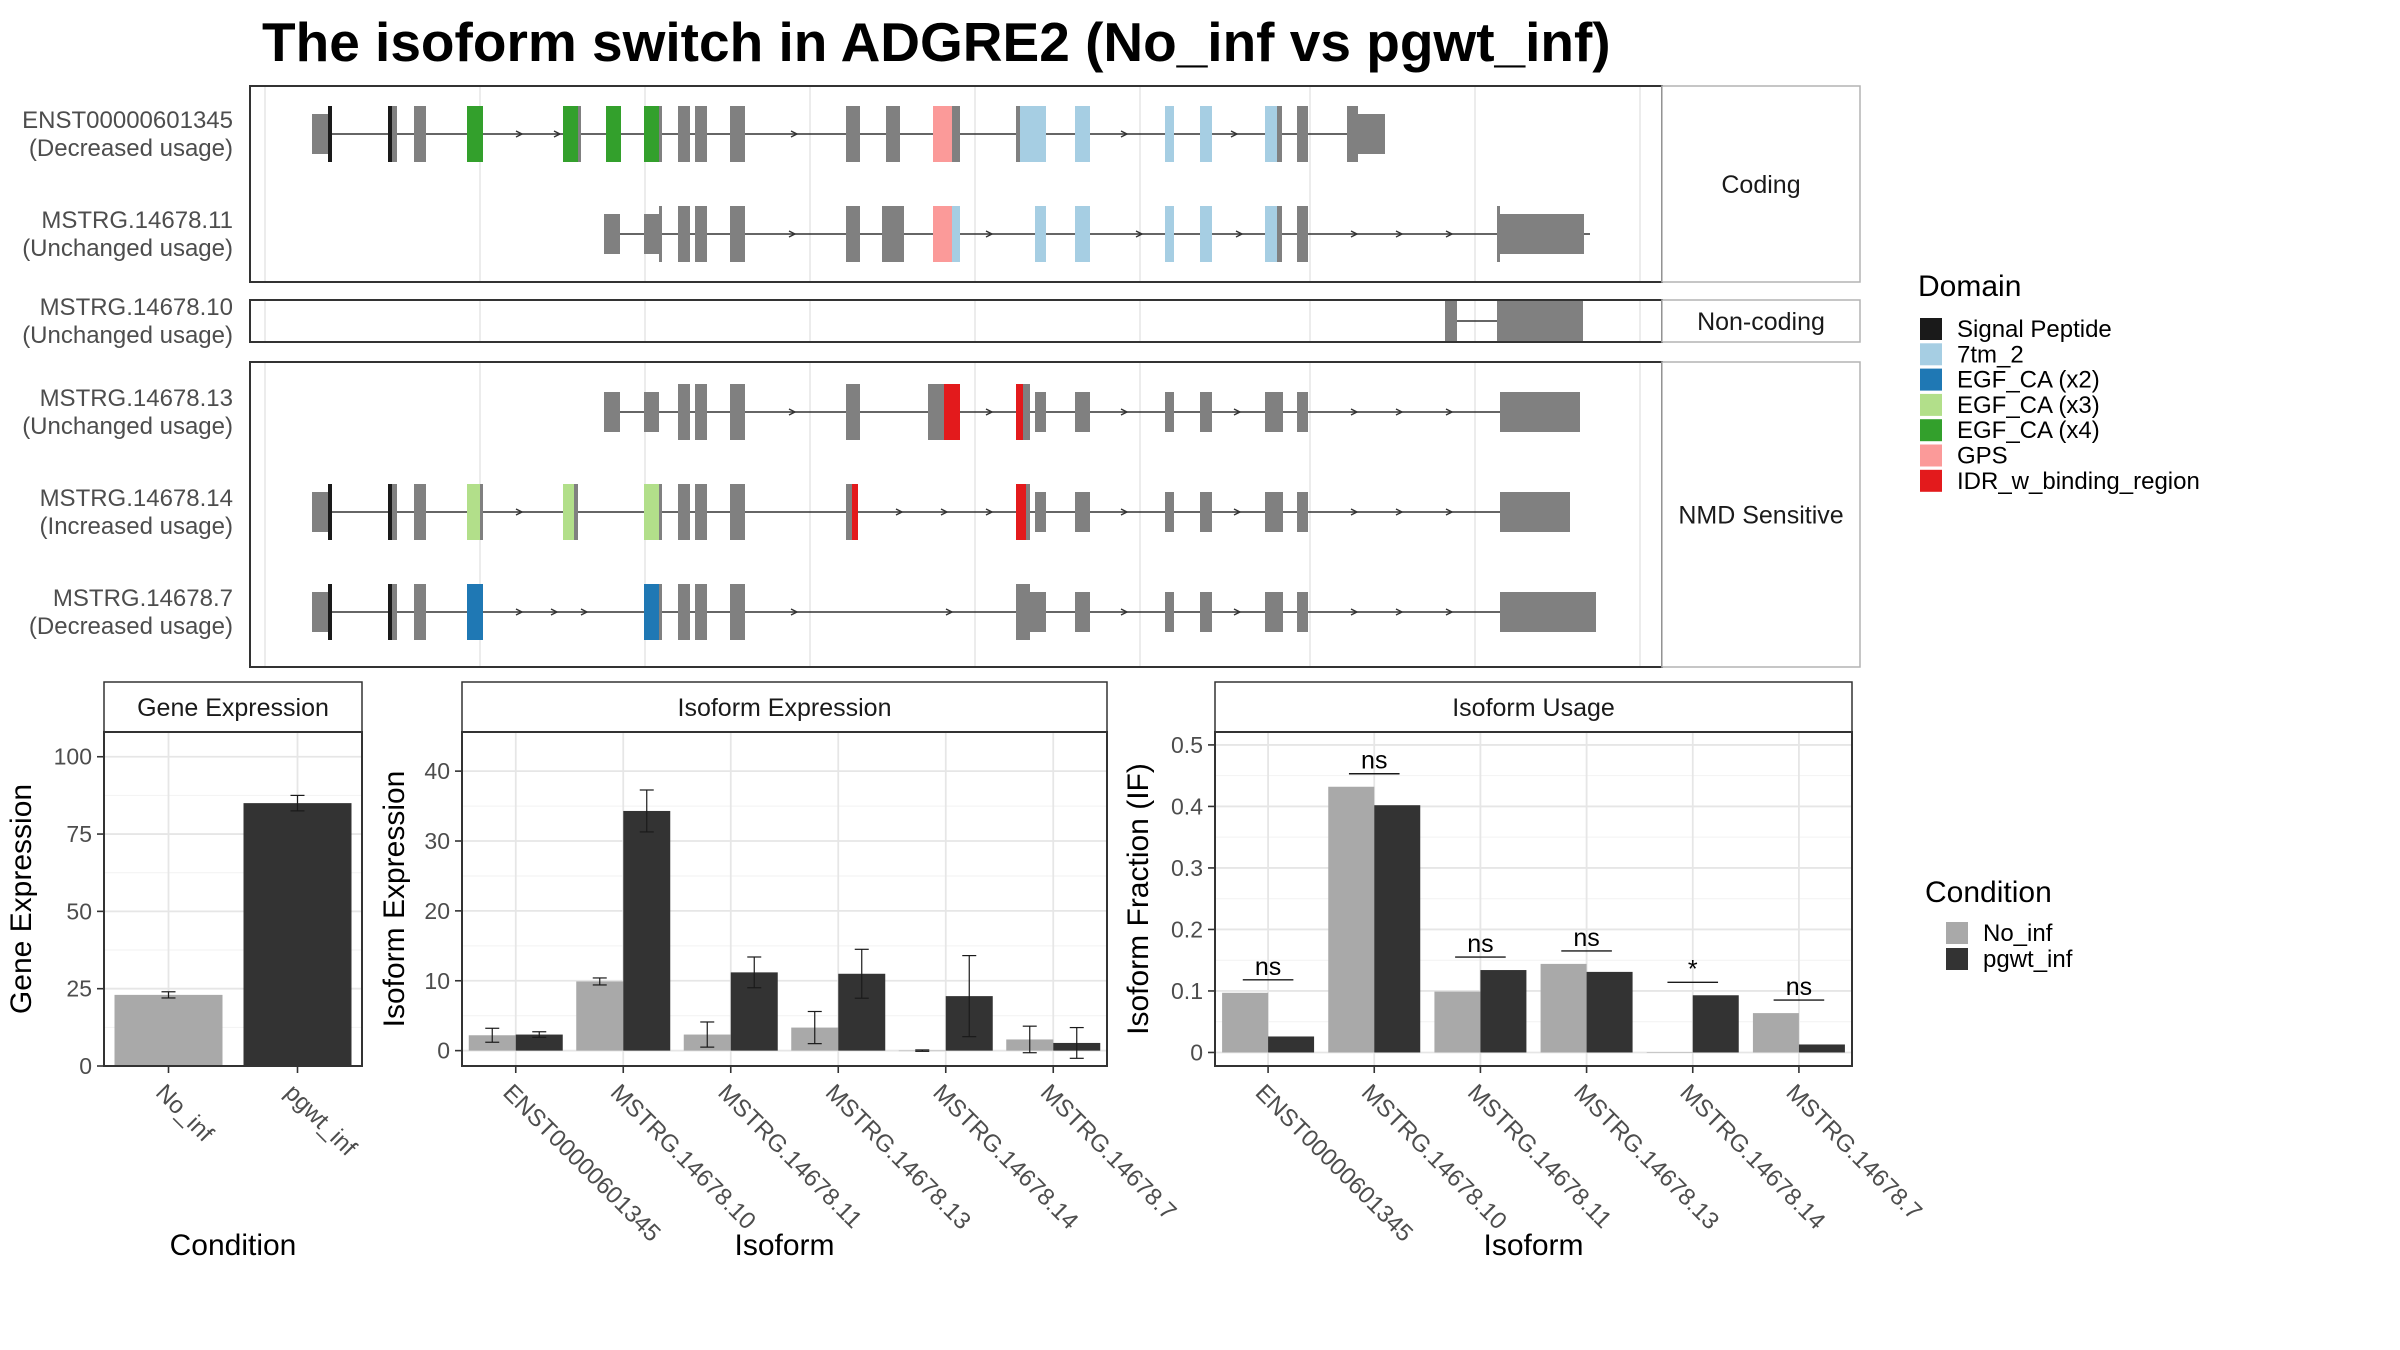 Image resolution: width=2400 pixels, height=1350 pixels. I want to click on y-tick-label: 0.2, so click(1187, 929).